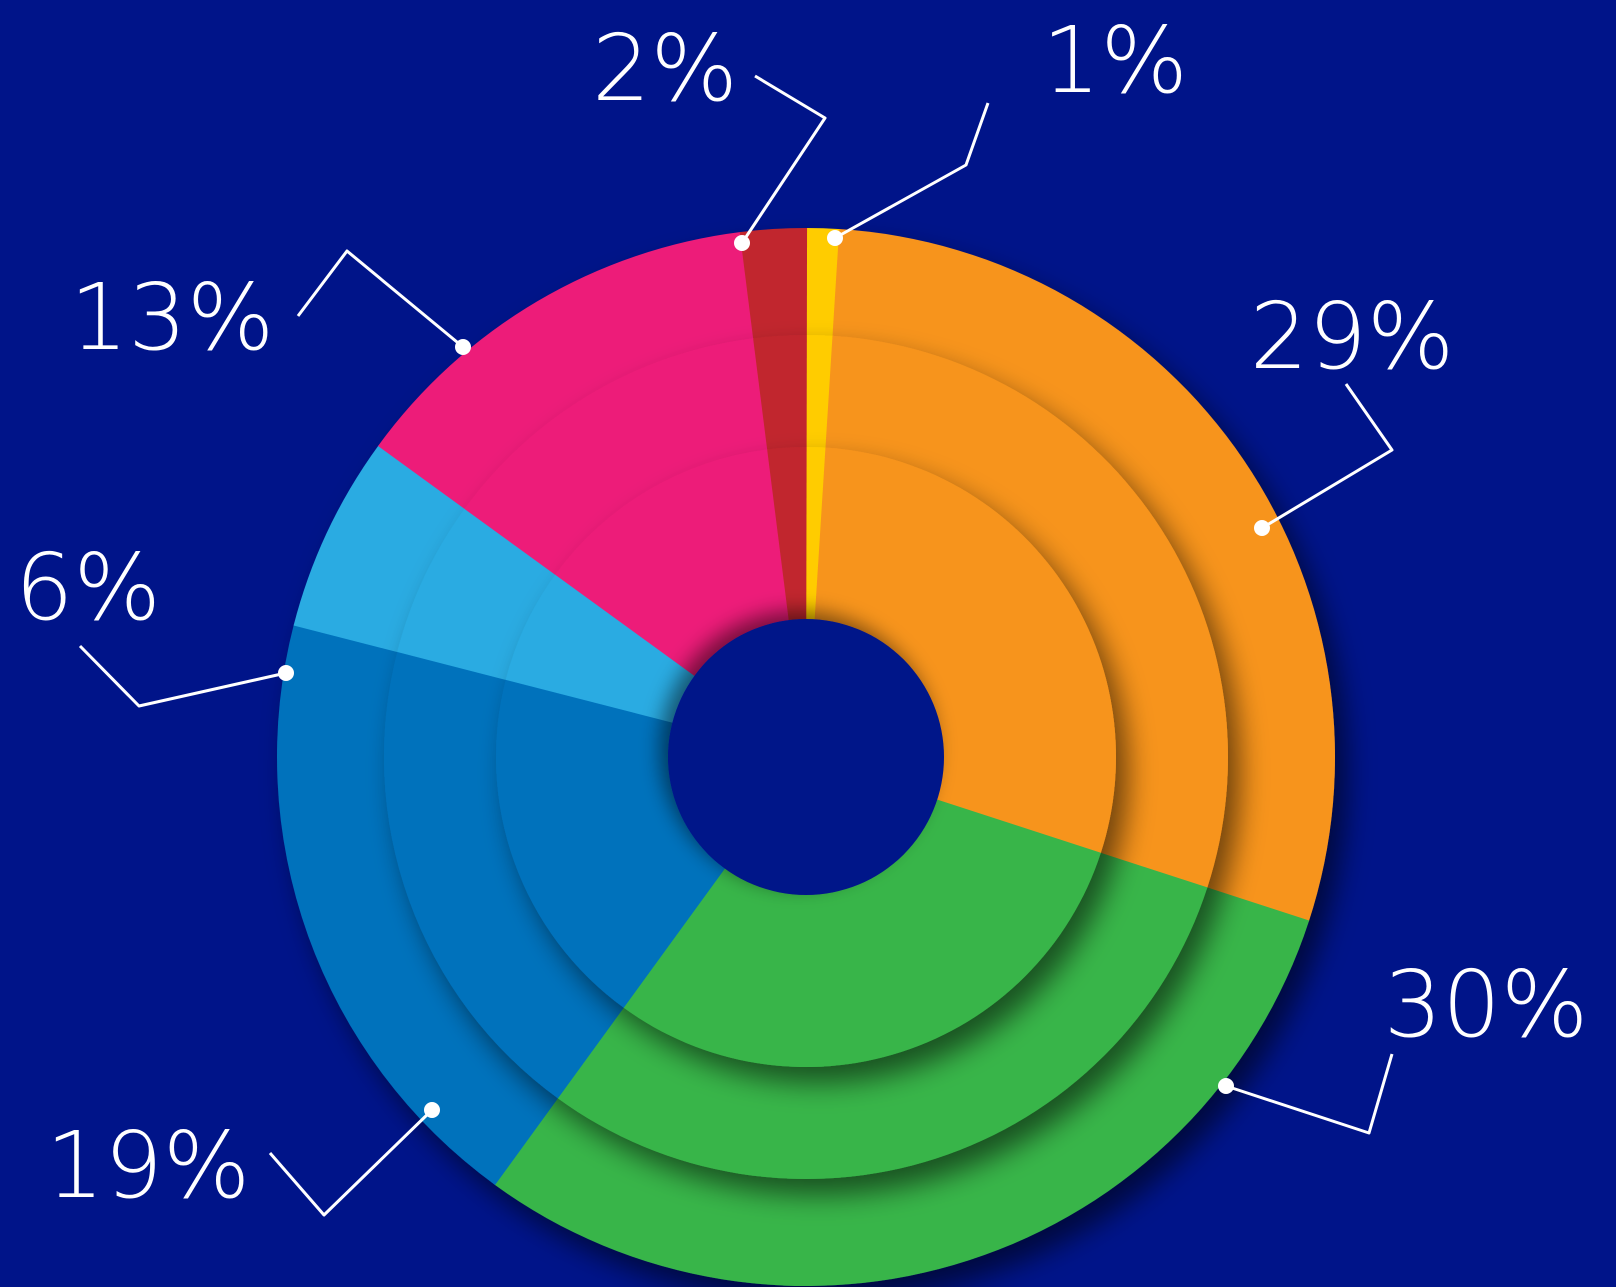  I want to click on donut-center-hole, so click(806, 757).